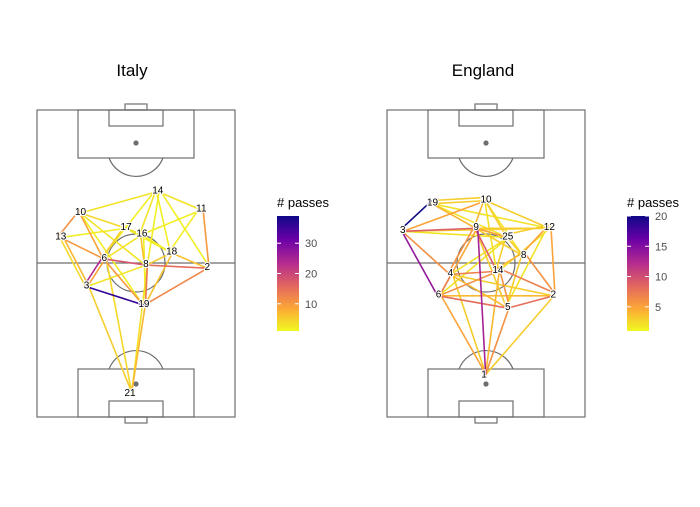 Image resolution: width=700 pixels, height=507 pixels. What do you see at coordinates (439, 295) in the screenshot?
I see `player-label-6: 6` at bounding box center [439, 295].